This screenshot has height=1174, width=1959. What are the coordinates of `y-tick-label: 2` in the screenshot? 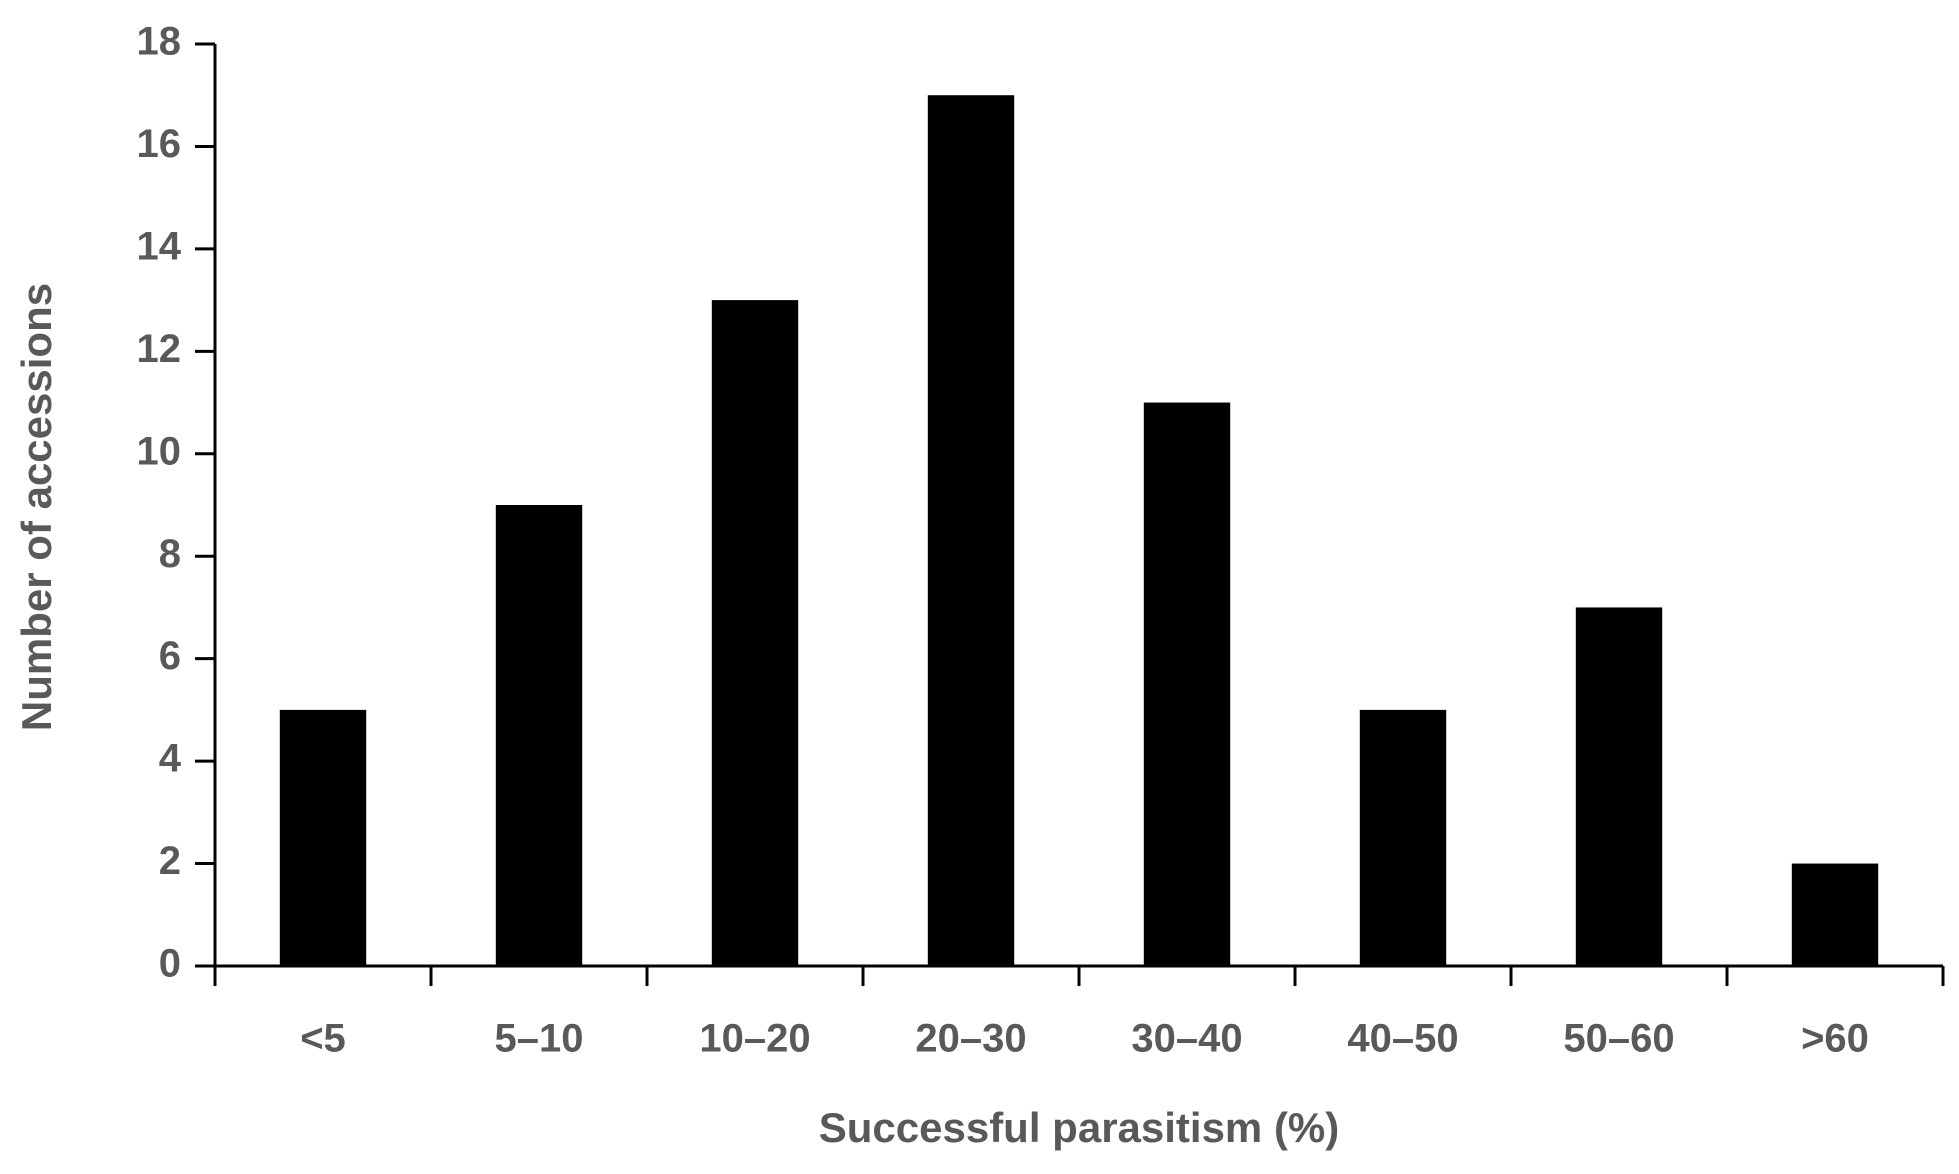 It's located at (170, 861).